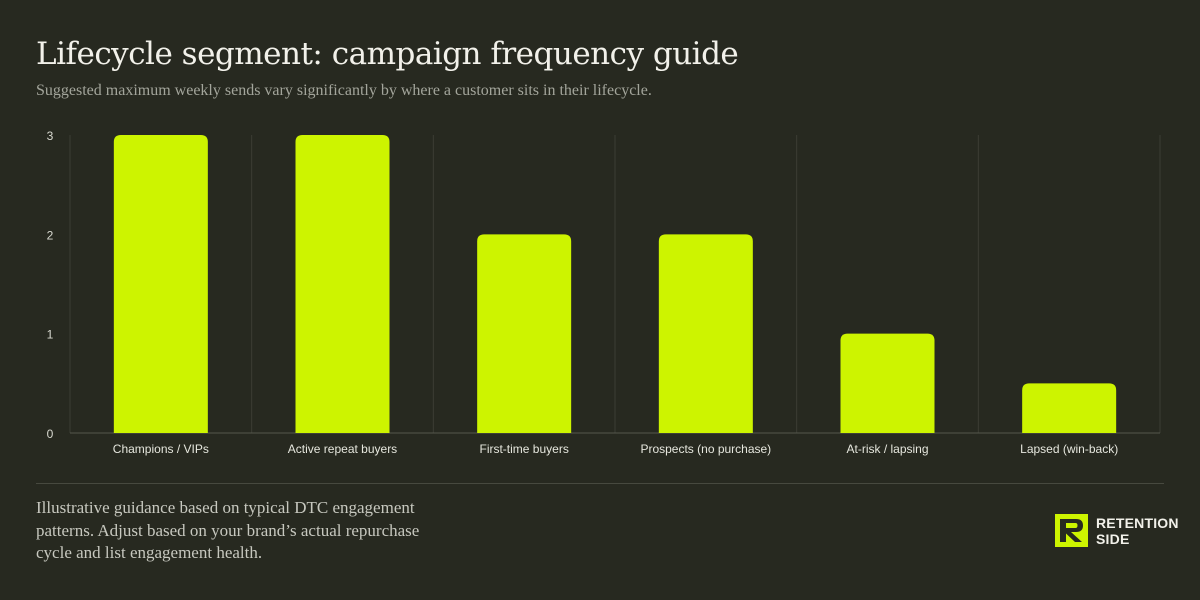 The height and width of the screenshot is (600, 1200). What do you see at coordinates (342, 449) in the screenshot?
I see `x-tick-label: Active repeat buyers` at bounding box center [342, 449].